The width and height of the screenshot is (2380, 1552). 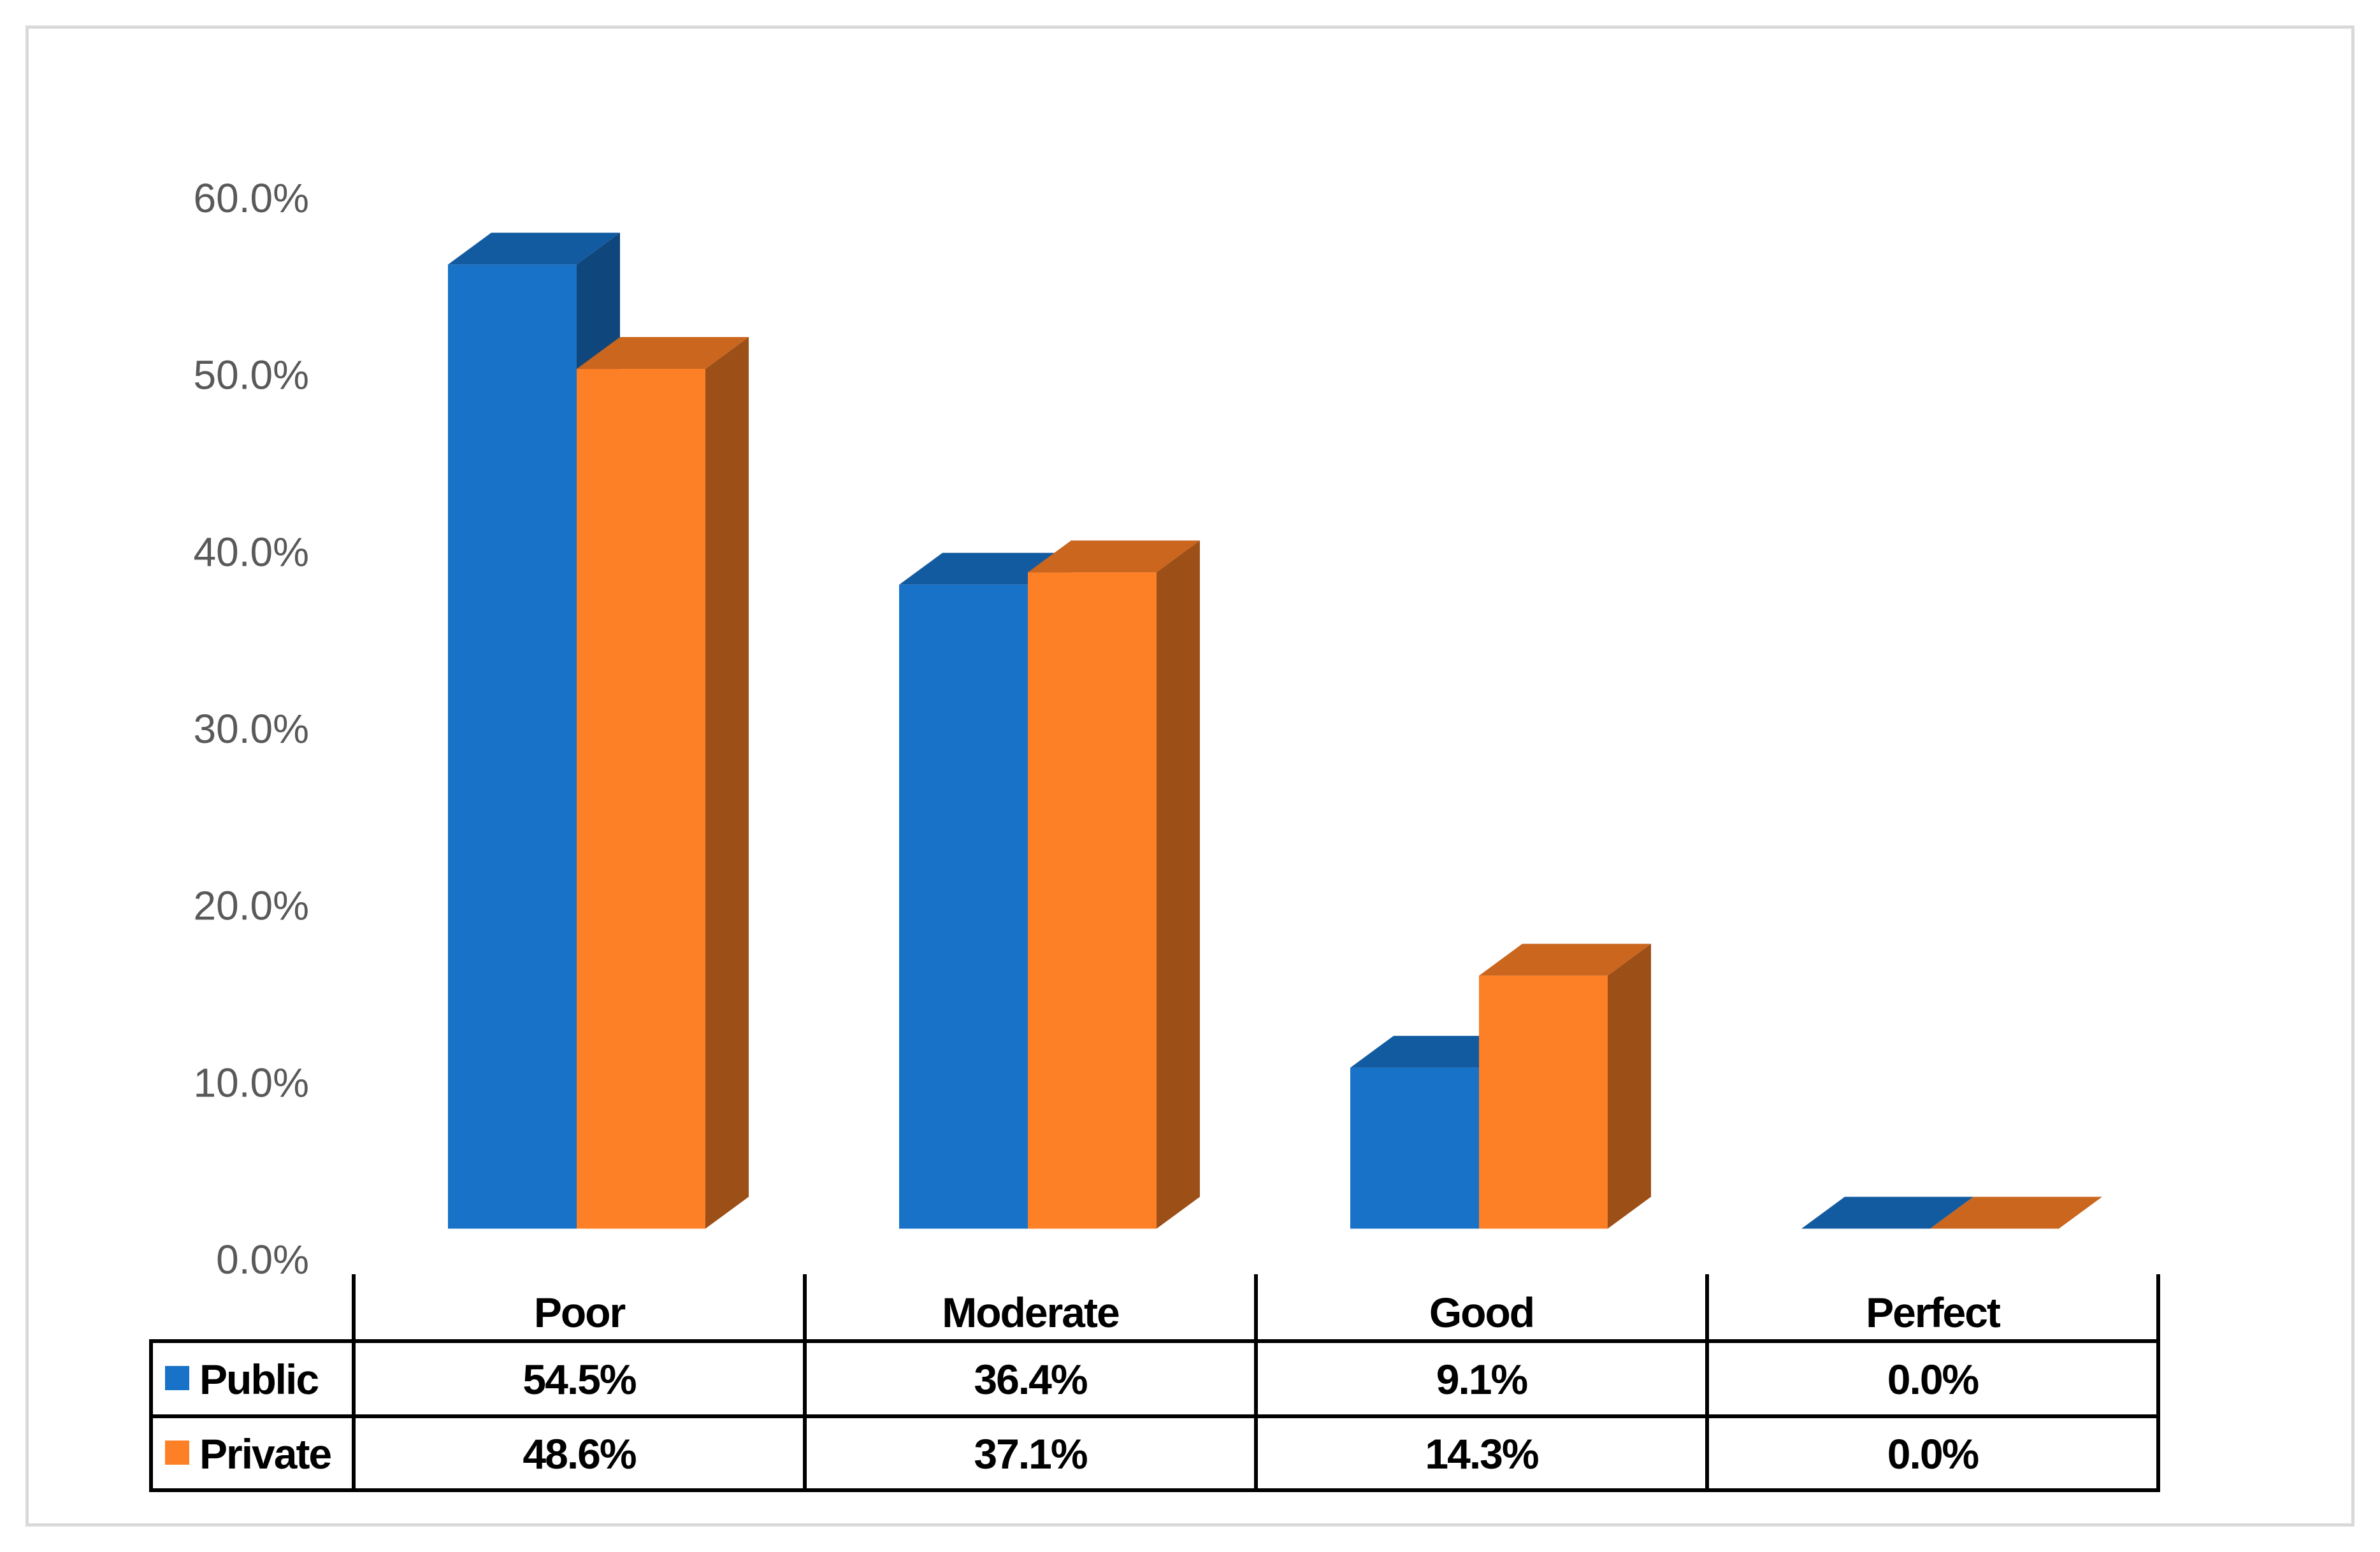 What do you see at coordinates (252, 198) in the screenshot?
I see `y-tick-label: 60.0%` at bounding box center [252, 198].